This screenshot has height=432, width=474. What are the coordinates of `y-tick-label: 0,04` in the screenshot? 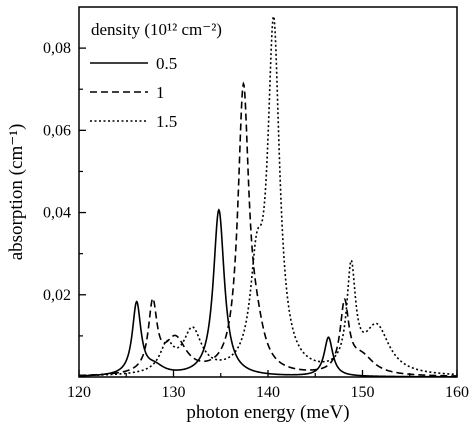 It's located at (57, 213).